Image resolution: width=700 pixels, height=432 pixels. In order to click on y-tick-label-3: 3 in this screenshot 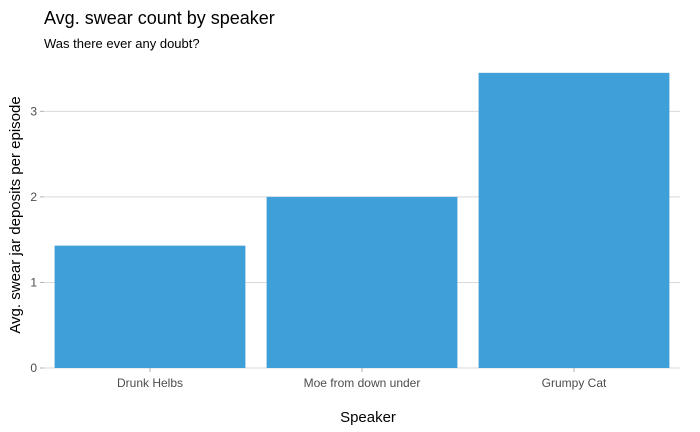, I will do `click(33, 111)`.